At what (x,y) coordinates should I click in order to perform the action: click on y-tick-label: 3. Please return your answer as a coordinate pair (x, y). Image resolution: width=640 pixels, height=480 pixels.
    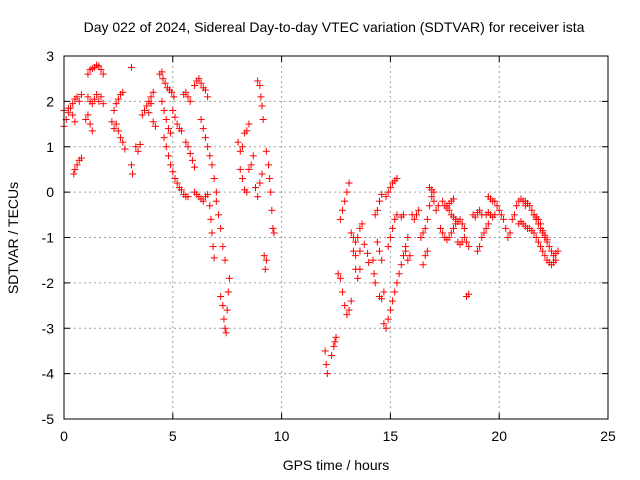
    Looking at the image, I should click on (50, 56).